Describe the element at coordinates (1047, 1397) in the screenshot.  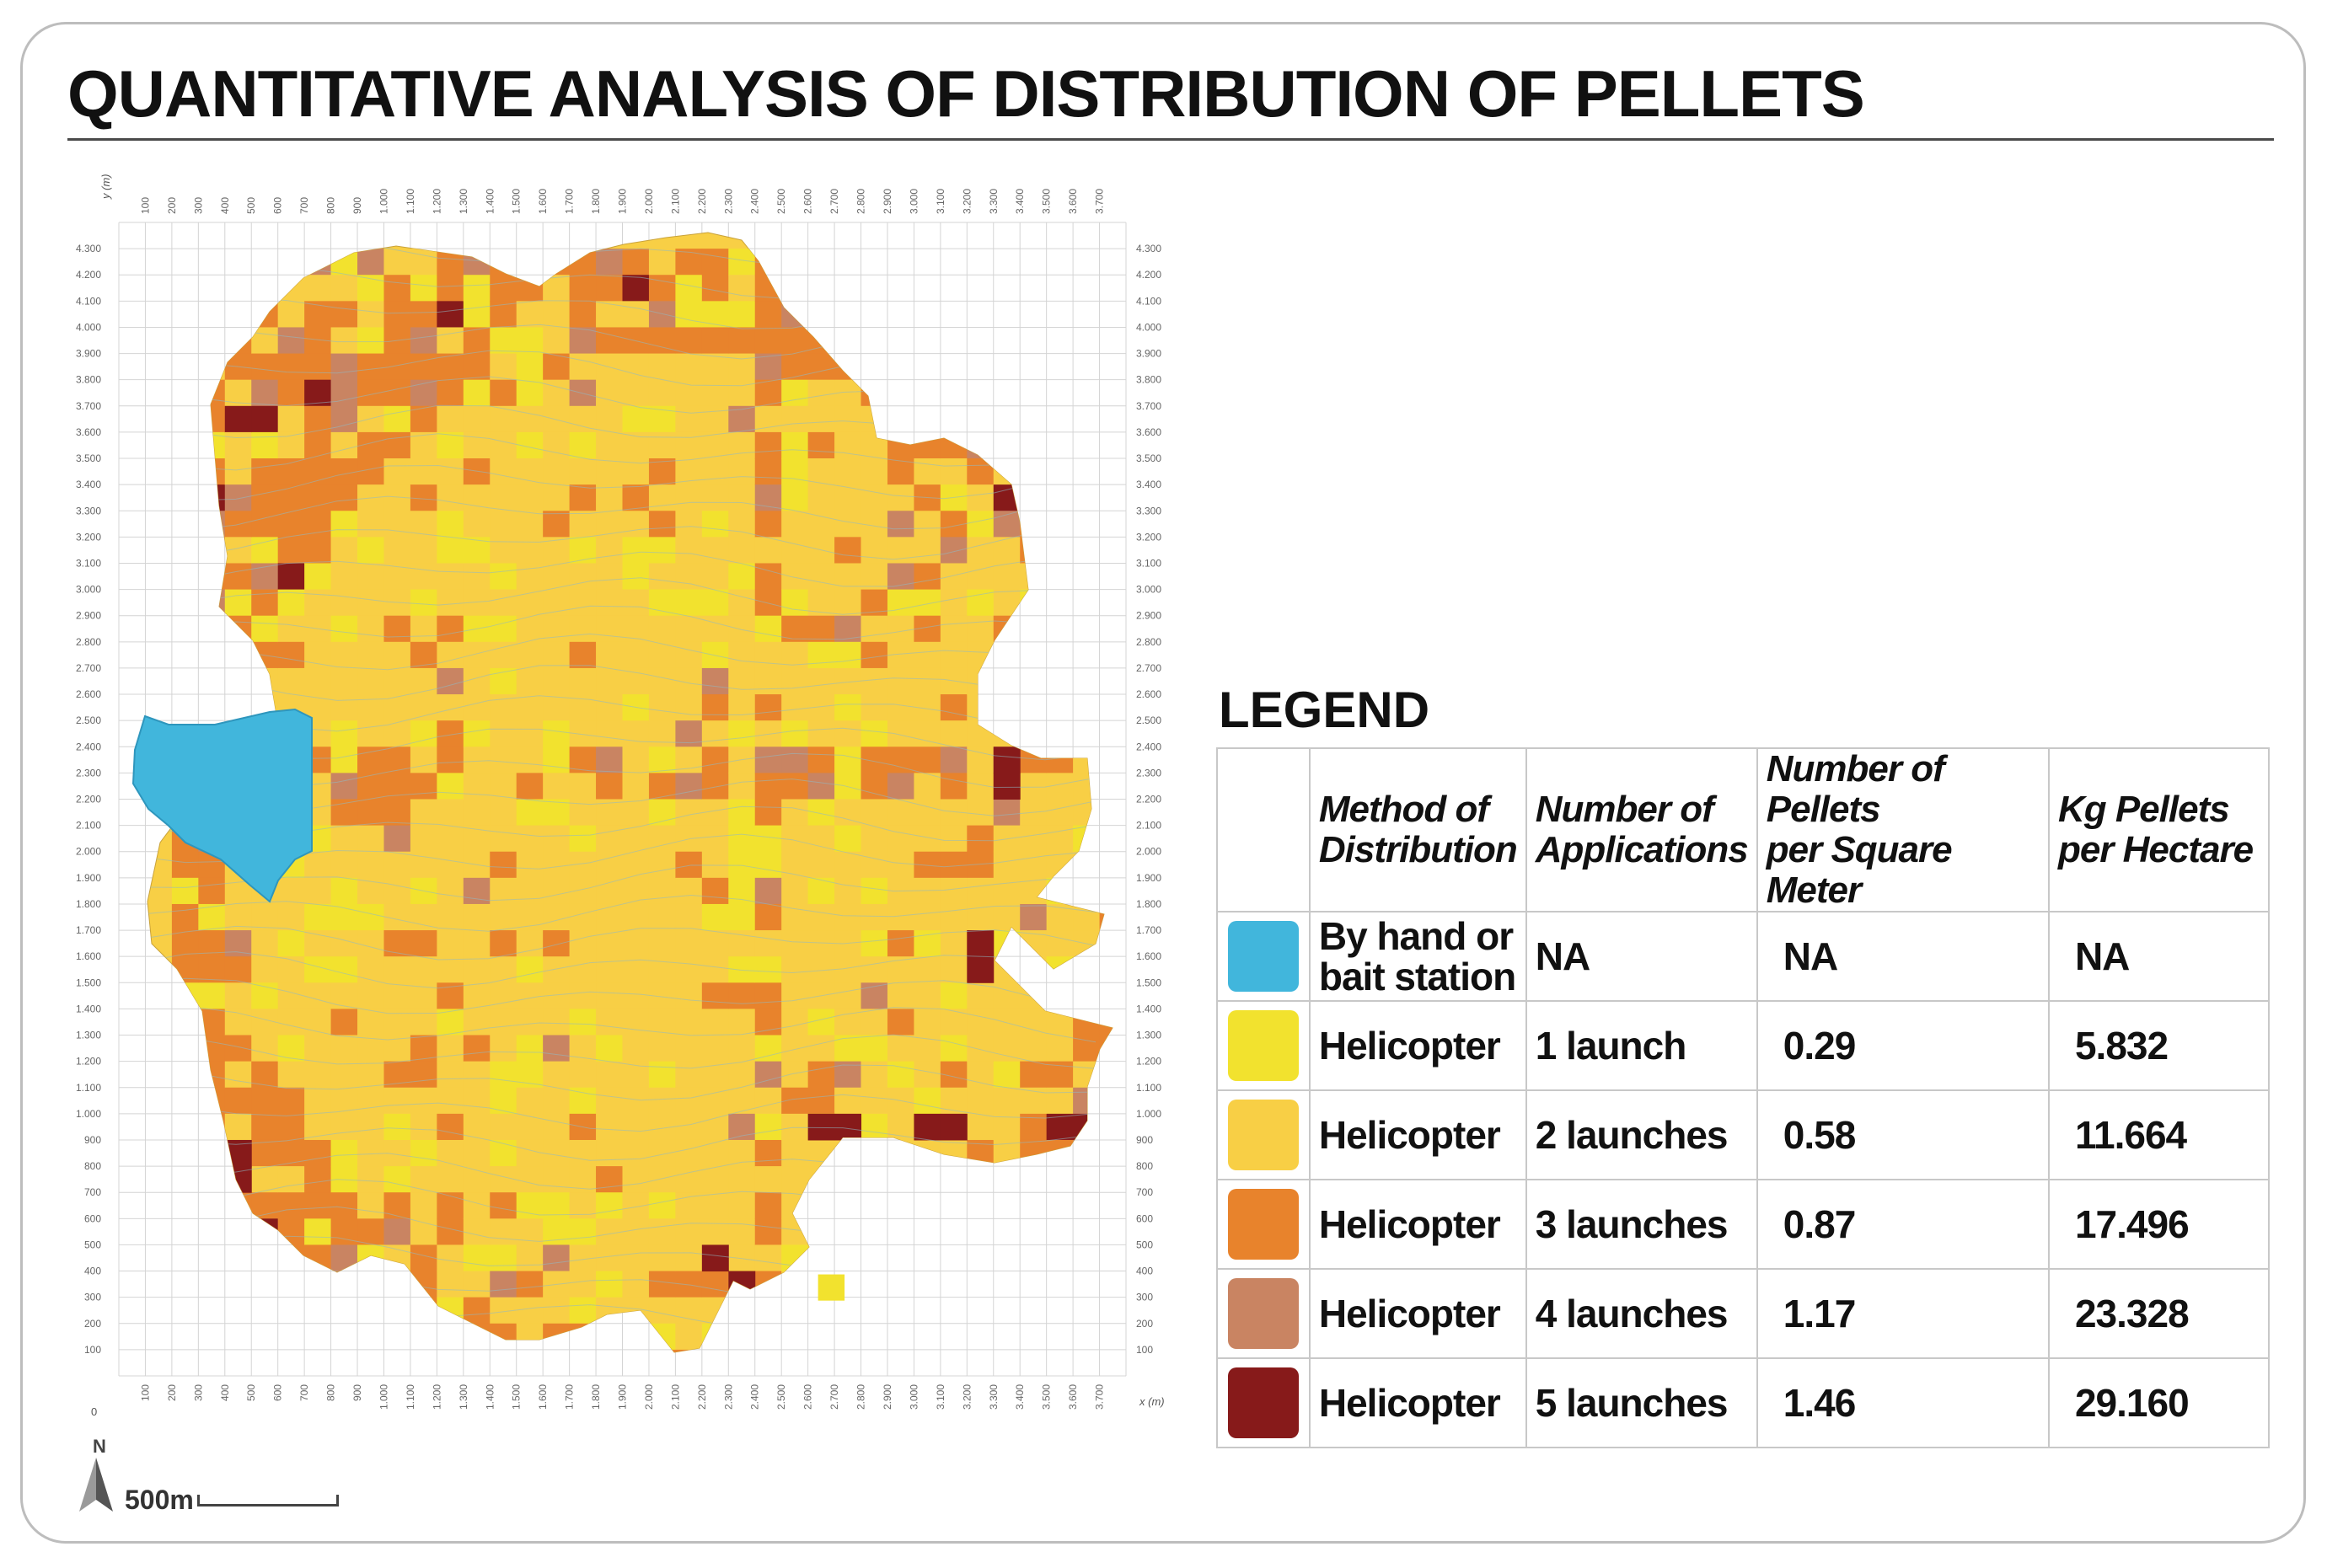
I see `tick-label: 3.500` at that location.